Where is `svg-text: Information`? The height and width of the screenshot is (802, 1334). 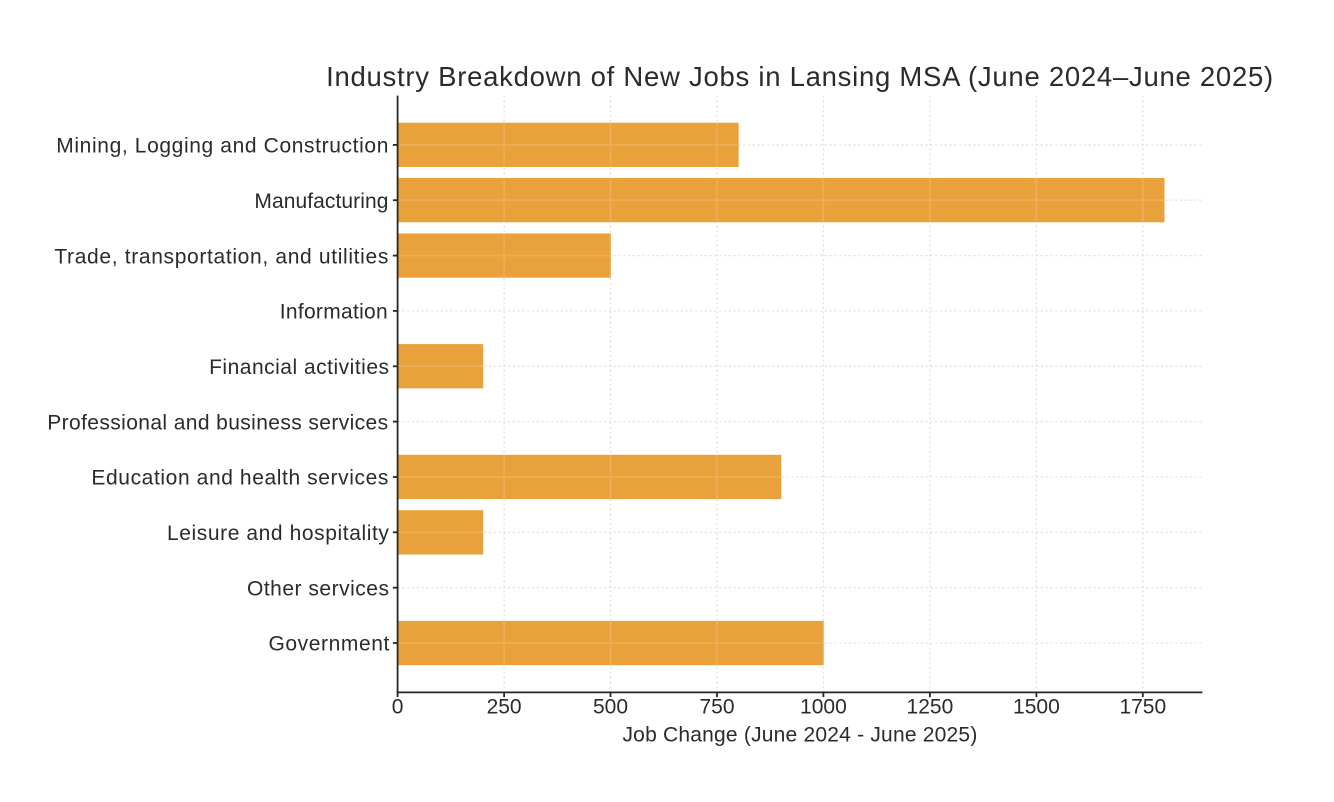 svg-text: Information is located at coordinates (334, 312).